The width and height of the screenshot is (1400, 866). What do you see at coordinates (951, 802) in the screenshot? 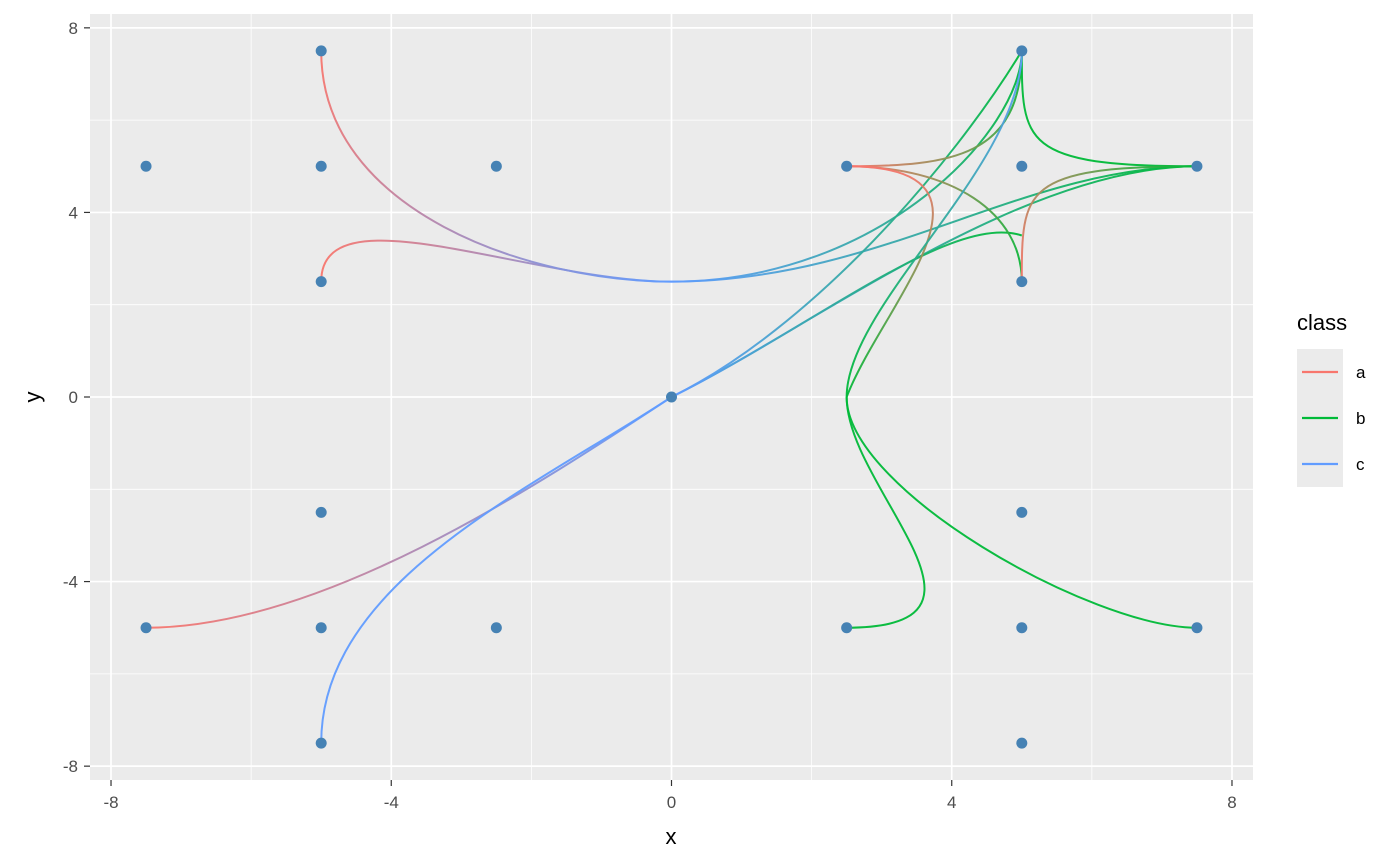
I see `x-tick-label: 4` at bounding box center [951, 802].